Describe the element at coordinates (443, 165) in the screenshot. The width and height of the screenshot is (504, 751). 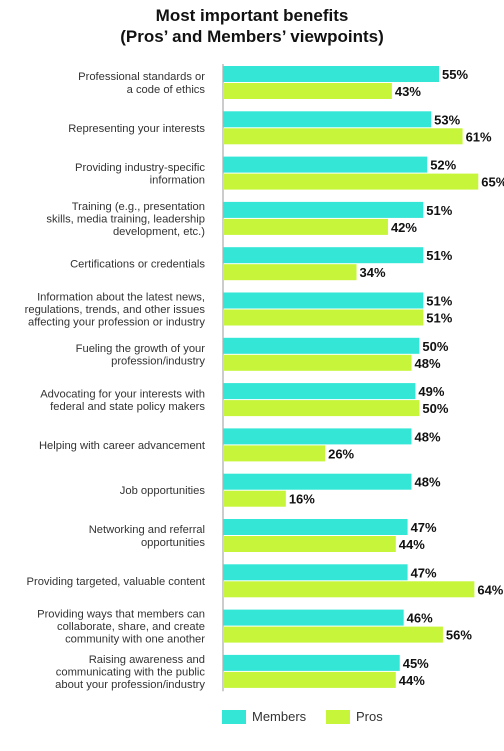
I see `data-label-members: 52%` at that location.